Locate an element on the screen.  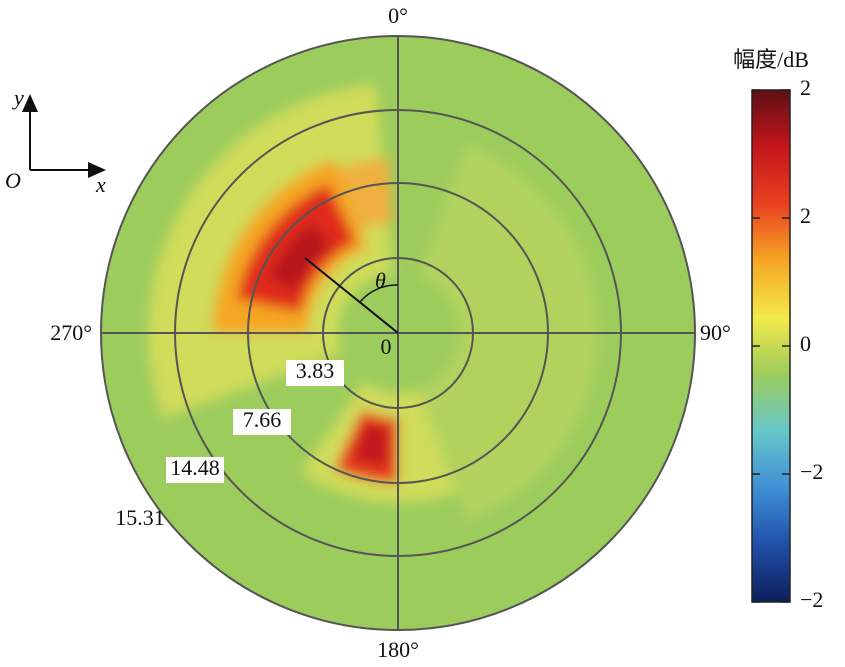
ring-label: 15.31 is located at coordinates (140, 517).